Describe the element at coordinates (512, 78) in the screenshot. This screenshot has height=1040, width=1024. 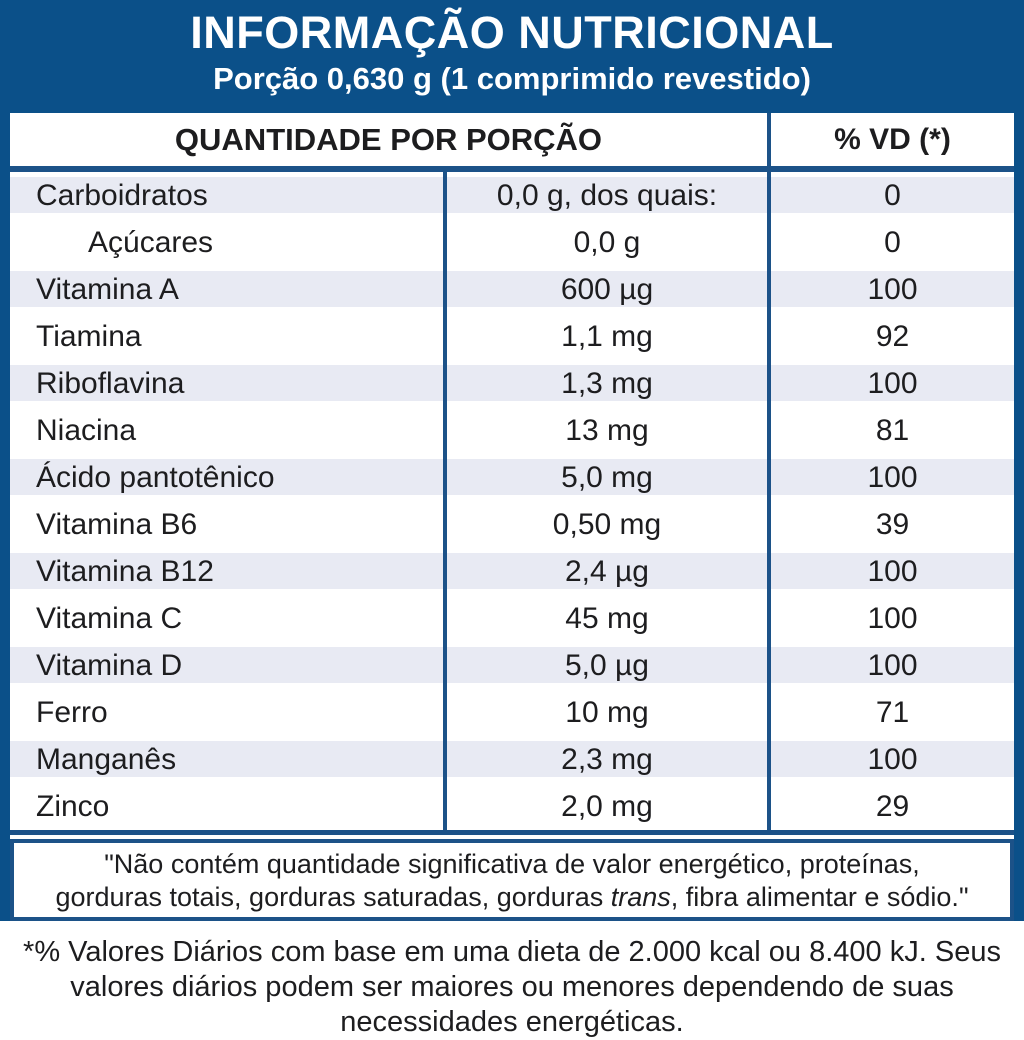
I see `serving-size: Porção 0,630 g (1 comprimido revestido)` at that location.